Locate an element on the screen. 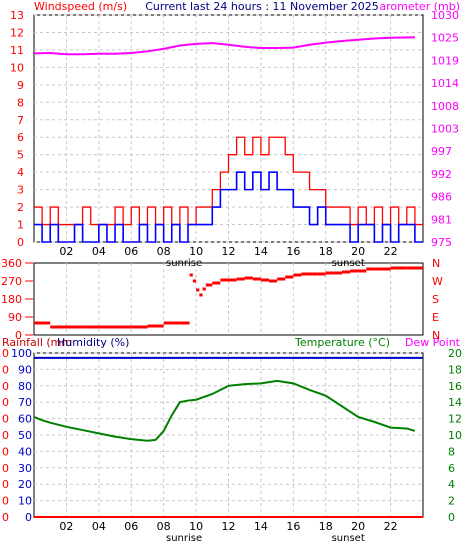  barometer-tick-label: 1014 is located at coordinates (445, 83).